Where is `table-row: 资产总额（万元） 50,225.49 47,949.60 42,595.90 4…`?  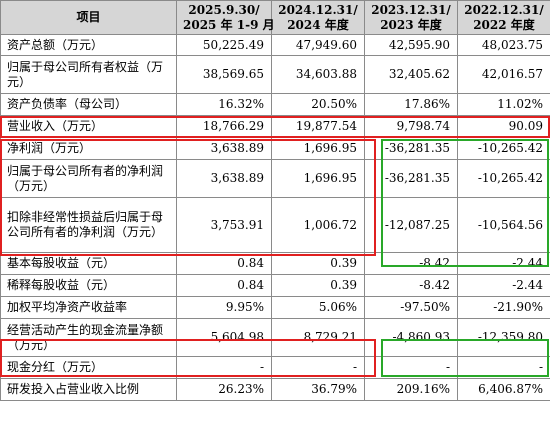
table-row: 资产总额（万元） 50,225.49 47,949.60 42,595.90 4… is located at coordinates (275, 45).